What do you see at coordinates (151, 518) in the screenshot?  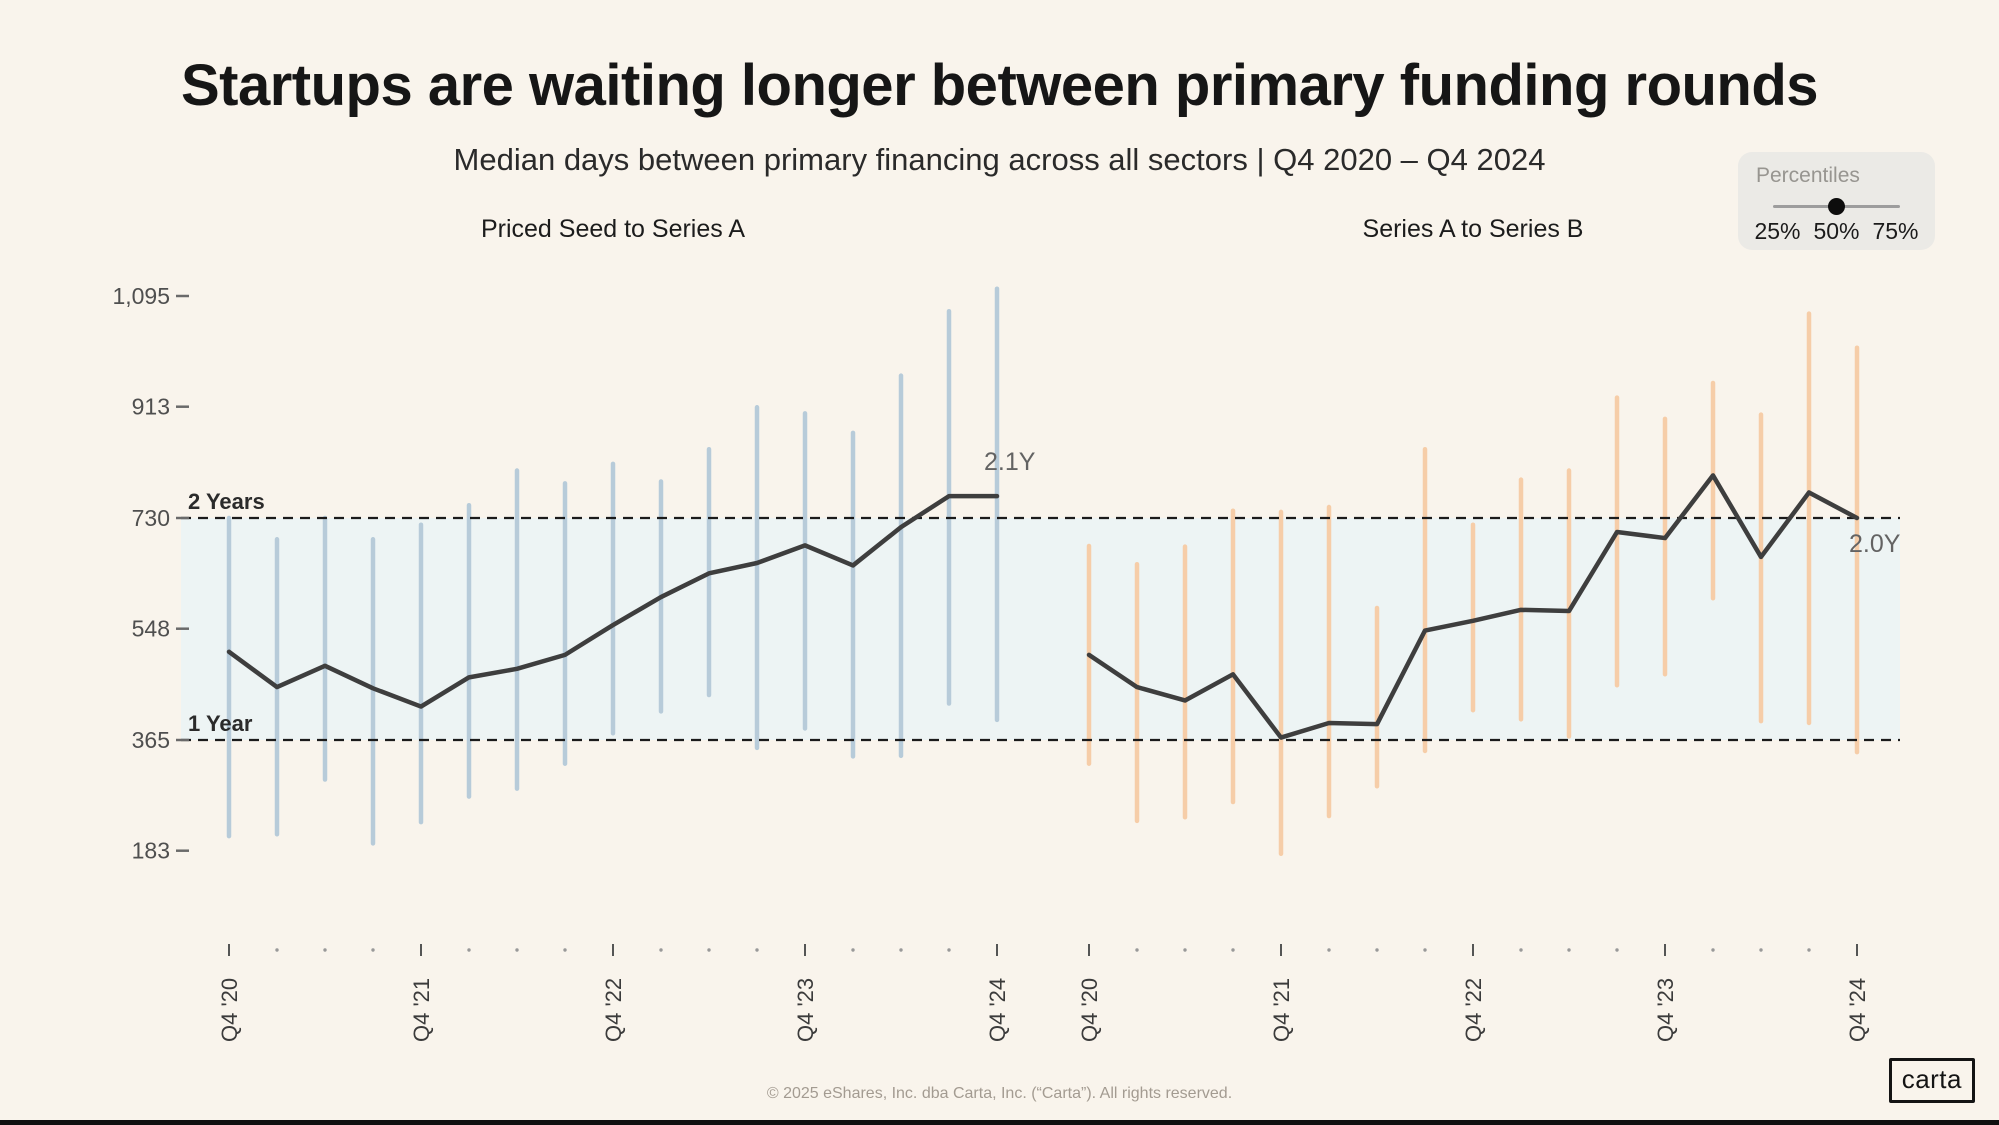 I see `y-tick-label: 730` at bounding box center [151, 518].